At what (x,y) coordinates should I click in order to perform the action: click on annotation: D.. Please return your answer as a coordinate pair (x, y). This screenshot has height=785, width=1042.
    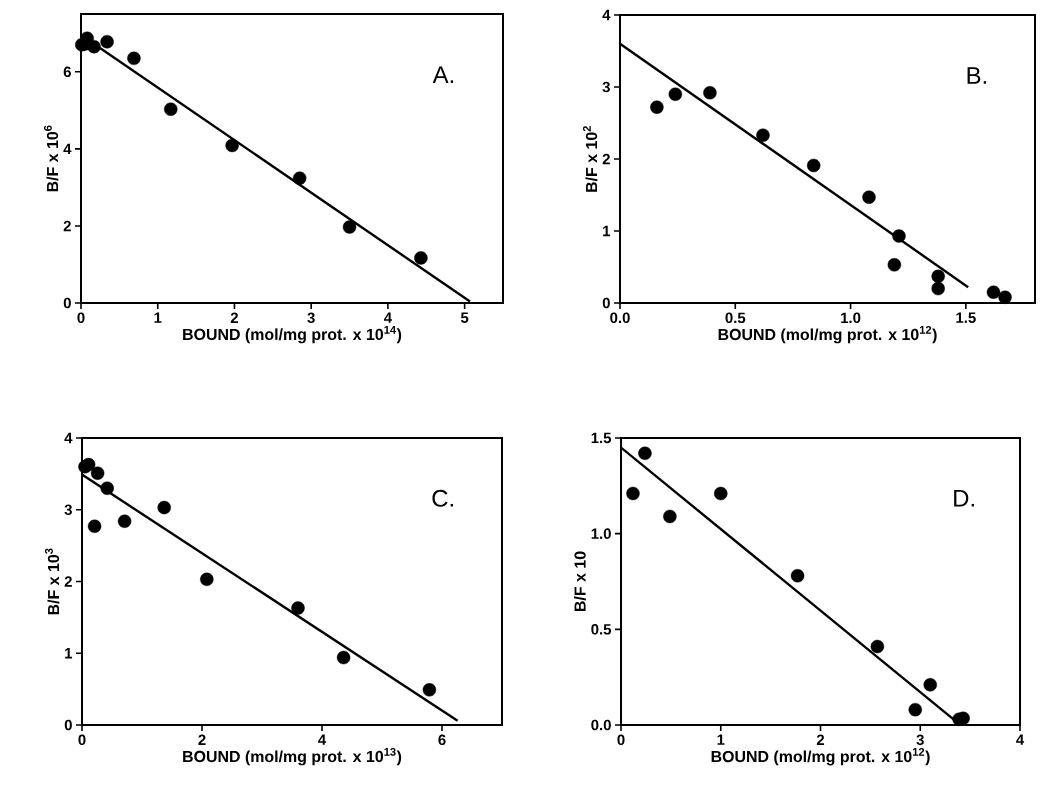
    Looking at the image, I should click on (964, 498).